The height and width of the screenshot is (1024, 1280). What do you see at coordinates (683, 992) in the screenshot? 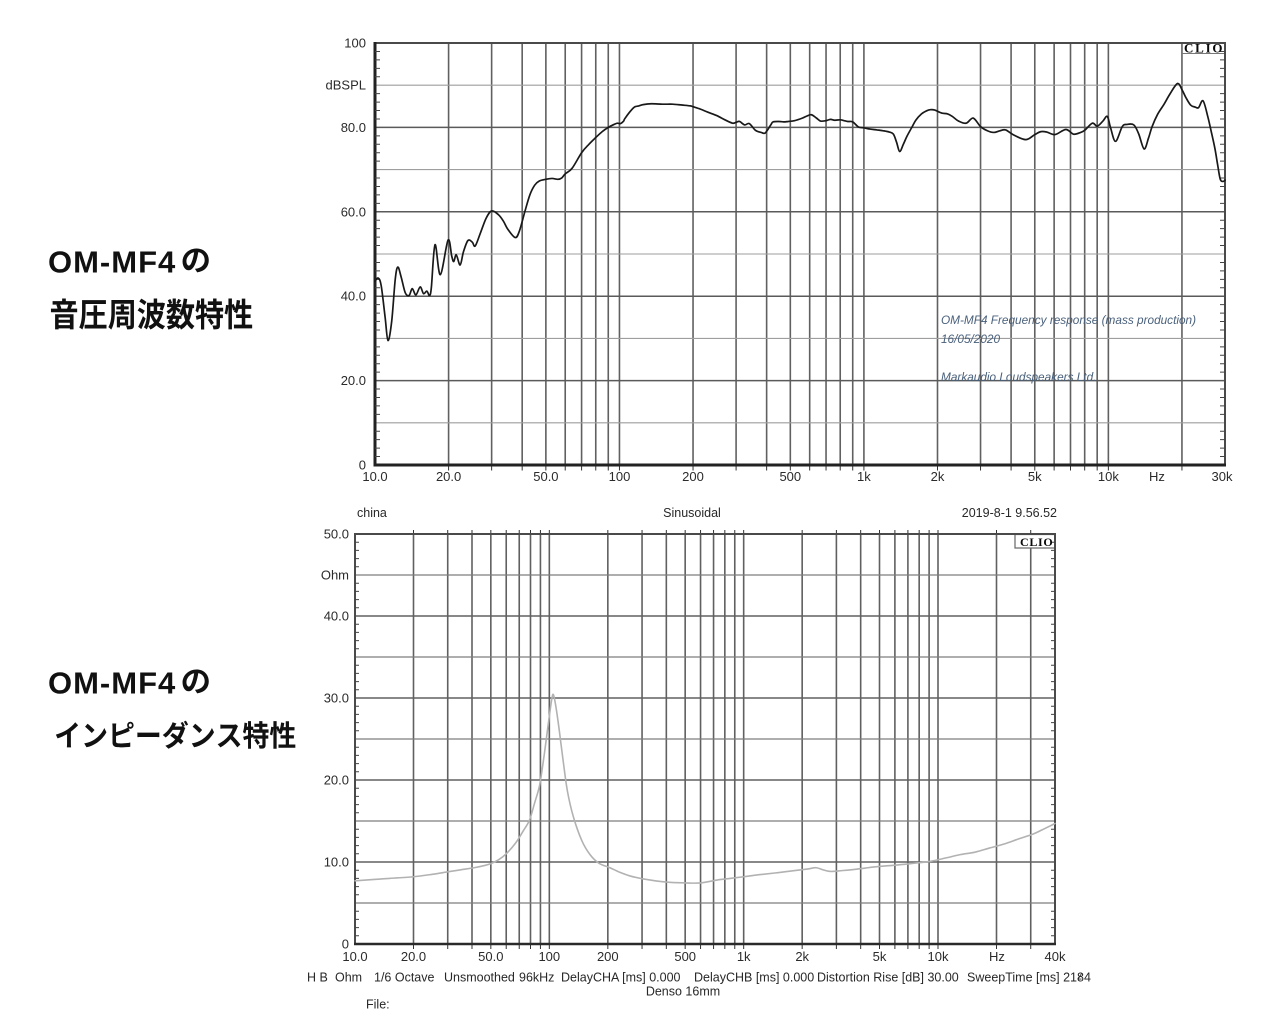
I see `svg-text: Denso 16mm` at bounding box center [683, 992].